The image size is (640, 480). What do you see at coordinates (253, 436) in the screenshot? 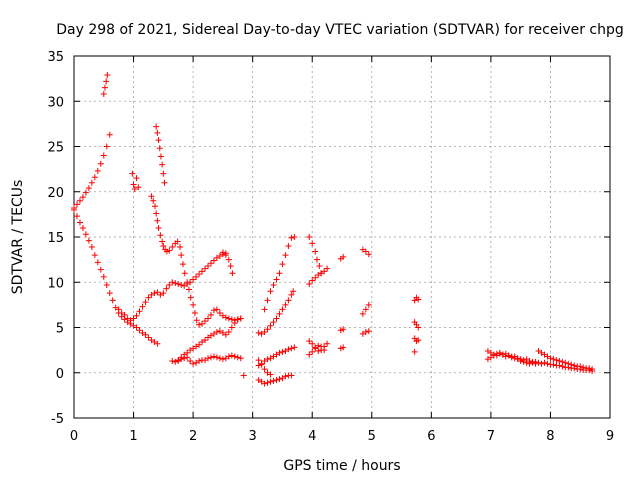
I see `x-tick-label: 3` at bounding box center [253, 436].